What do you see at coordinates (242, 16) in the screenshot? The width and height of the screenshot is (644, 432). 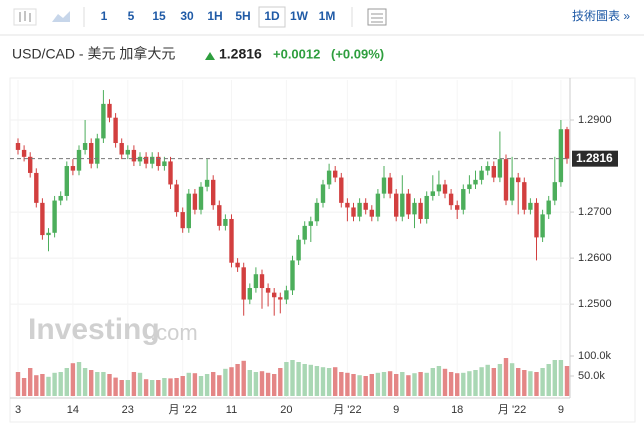 I see `interval-button: 5H` at bounding box center [242, 16].